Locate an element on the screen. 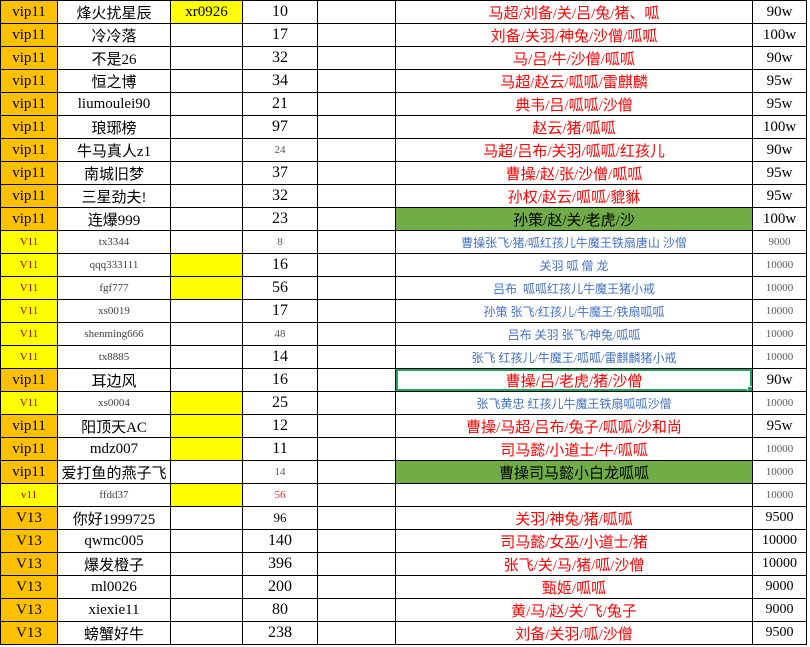 The height and width of the screenshot is (647, 810). player-name-cell: qwmc005 is located at coordinates (114, 541).